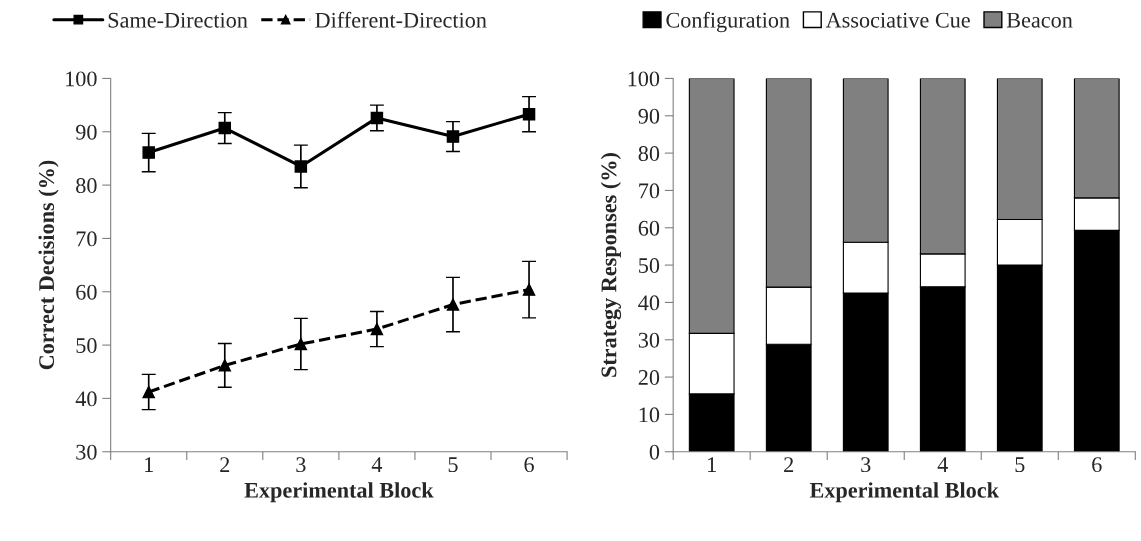 This screenshot has height=541, width=1141. What do you see at coordinates (728, 22) in the screenshot?
I see `legend-label: Configuration` at bounding box center [728, 22].